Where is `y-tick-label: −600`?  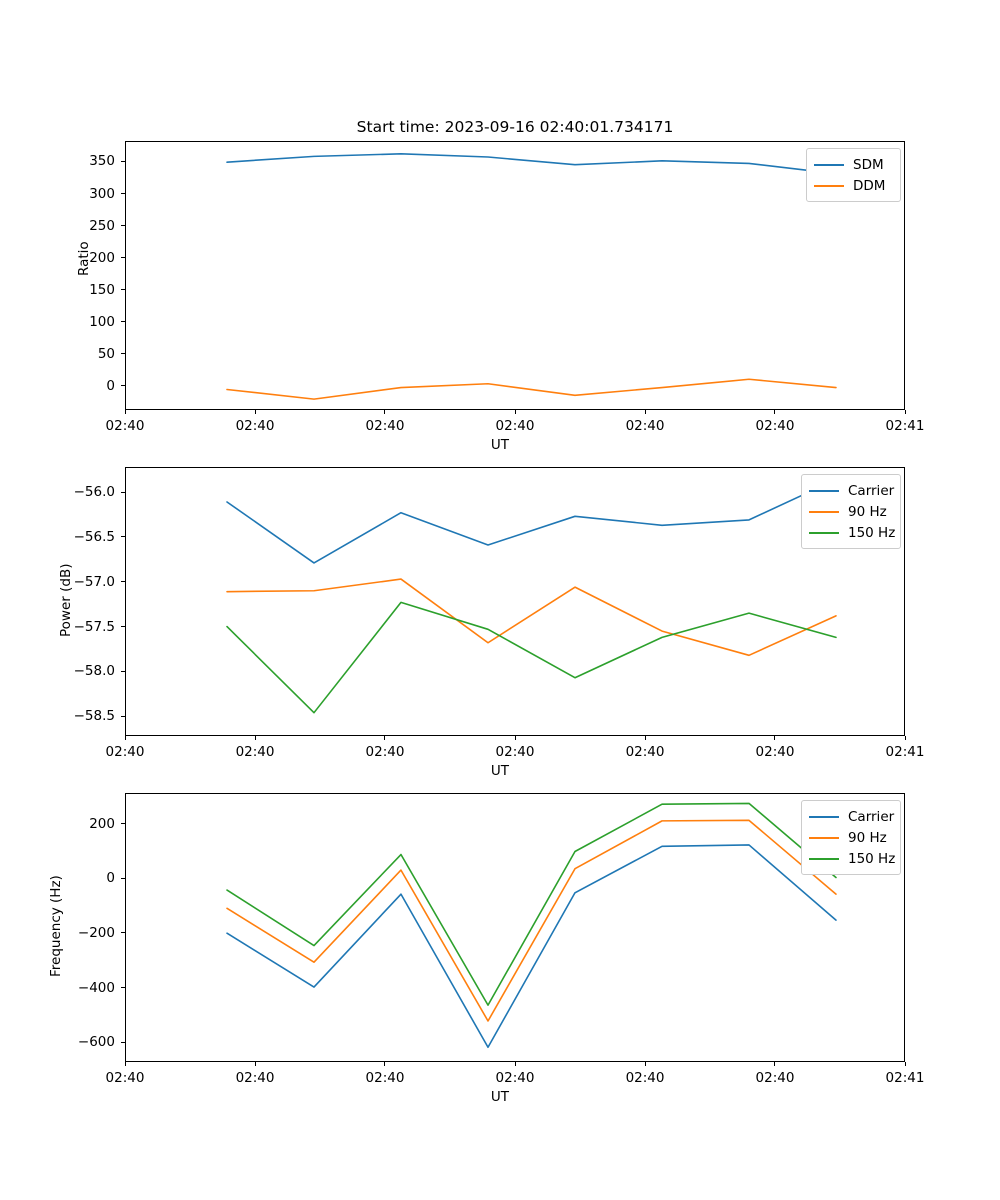 y-tick-label: −600 is located at coordinates (96, 1042).